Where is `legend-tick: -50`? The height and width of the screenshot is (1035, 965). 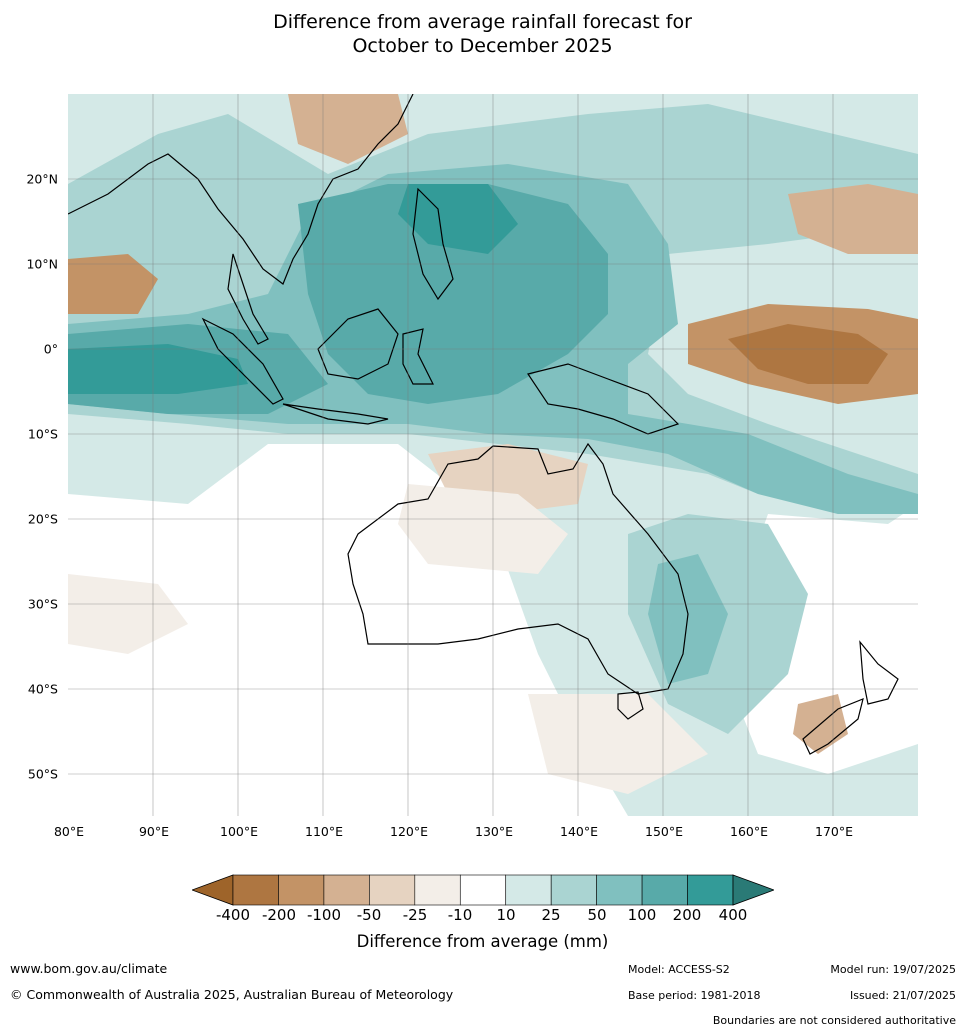 legend-tick: -50 is located at coordinates (369, 915).